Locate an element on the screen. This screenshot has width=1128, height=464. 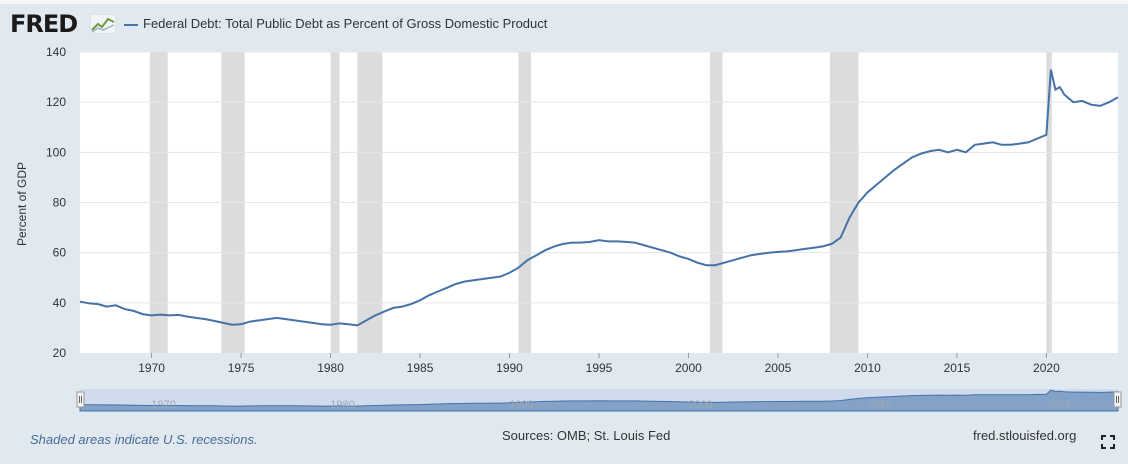
y-tick-label: 140 is located at coordinates (56, 52).